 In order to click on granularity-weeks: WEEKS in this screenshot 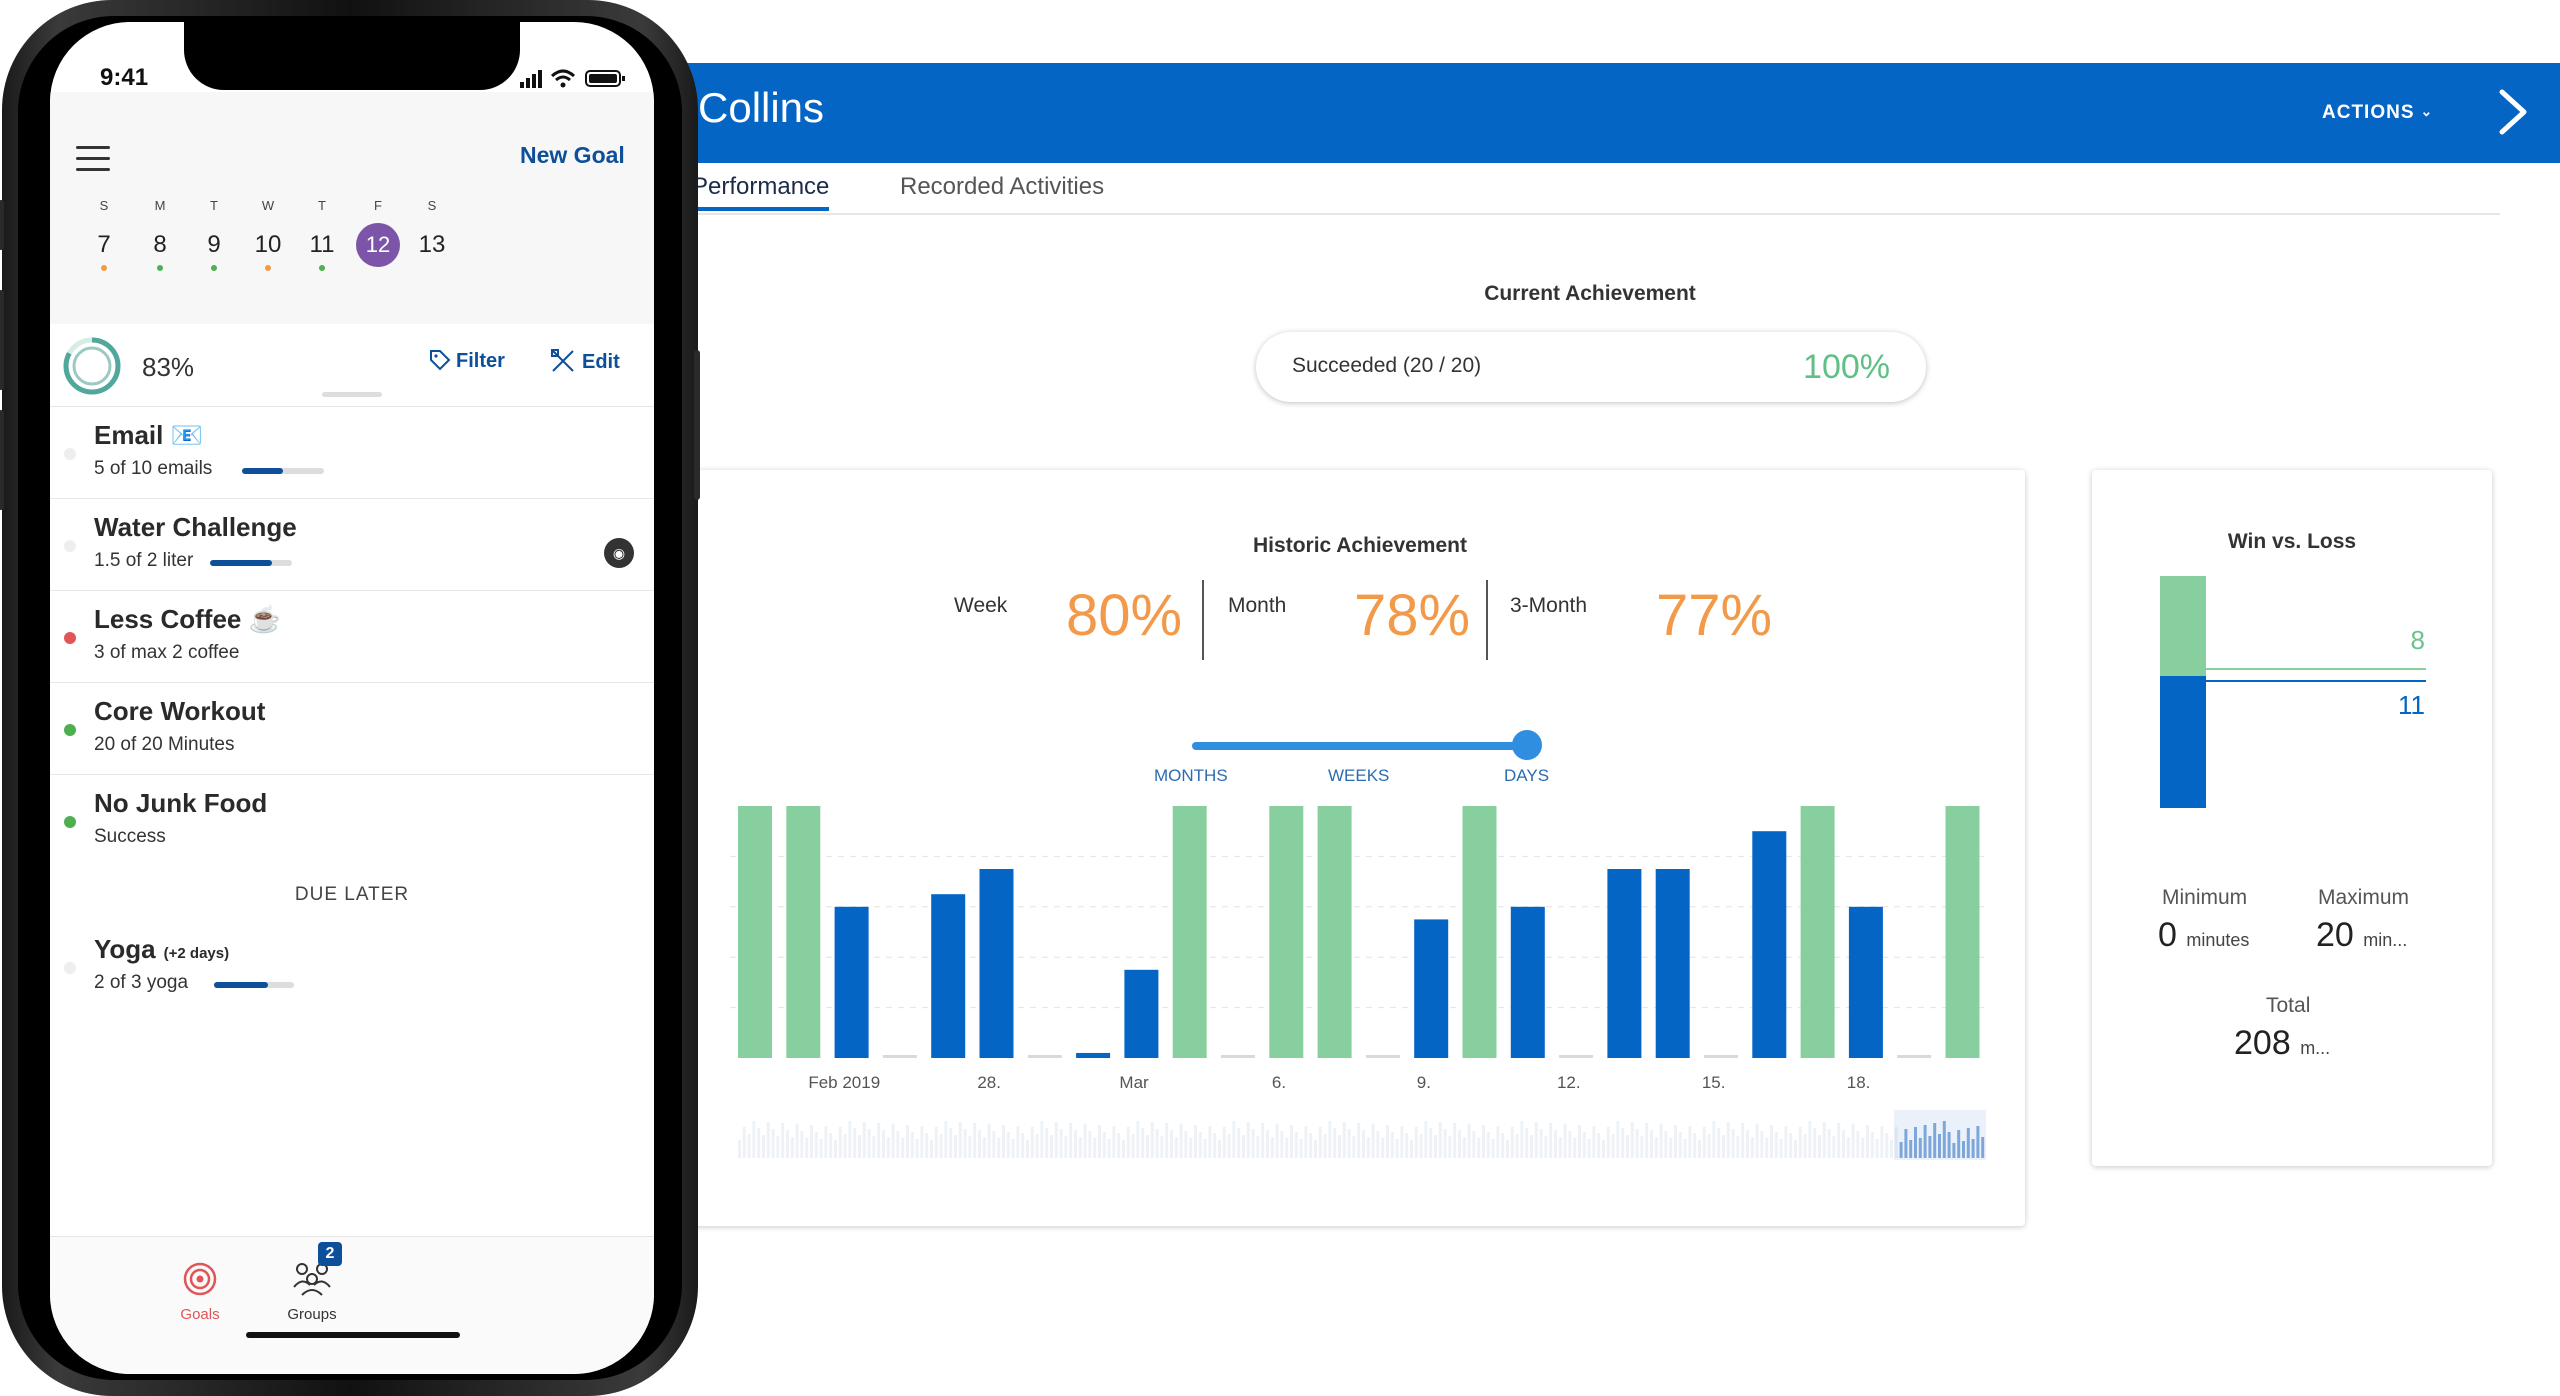, I will do `click(1359, 775)`.